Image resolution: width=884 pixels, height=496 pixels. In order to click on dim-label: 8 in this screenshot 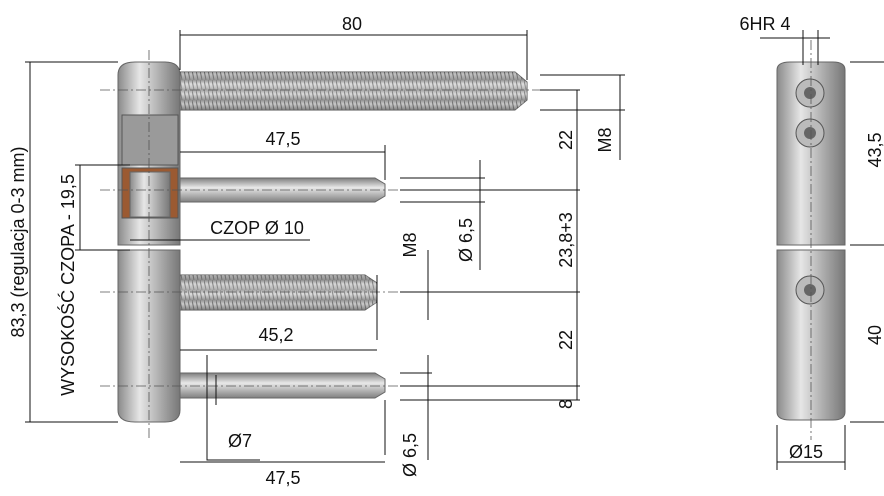, I will do `click(566, 404)`.